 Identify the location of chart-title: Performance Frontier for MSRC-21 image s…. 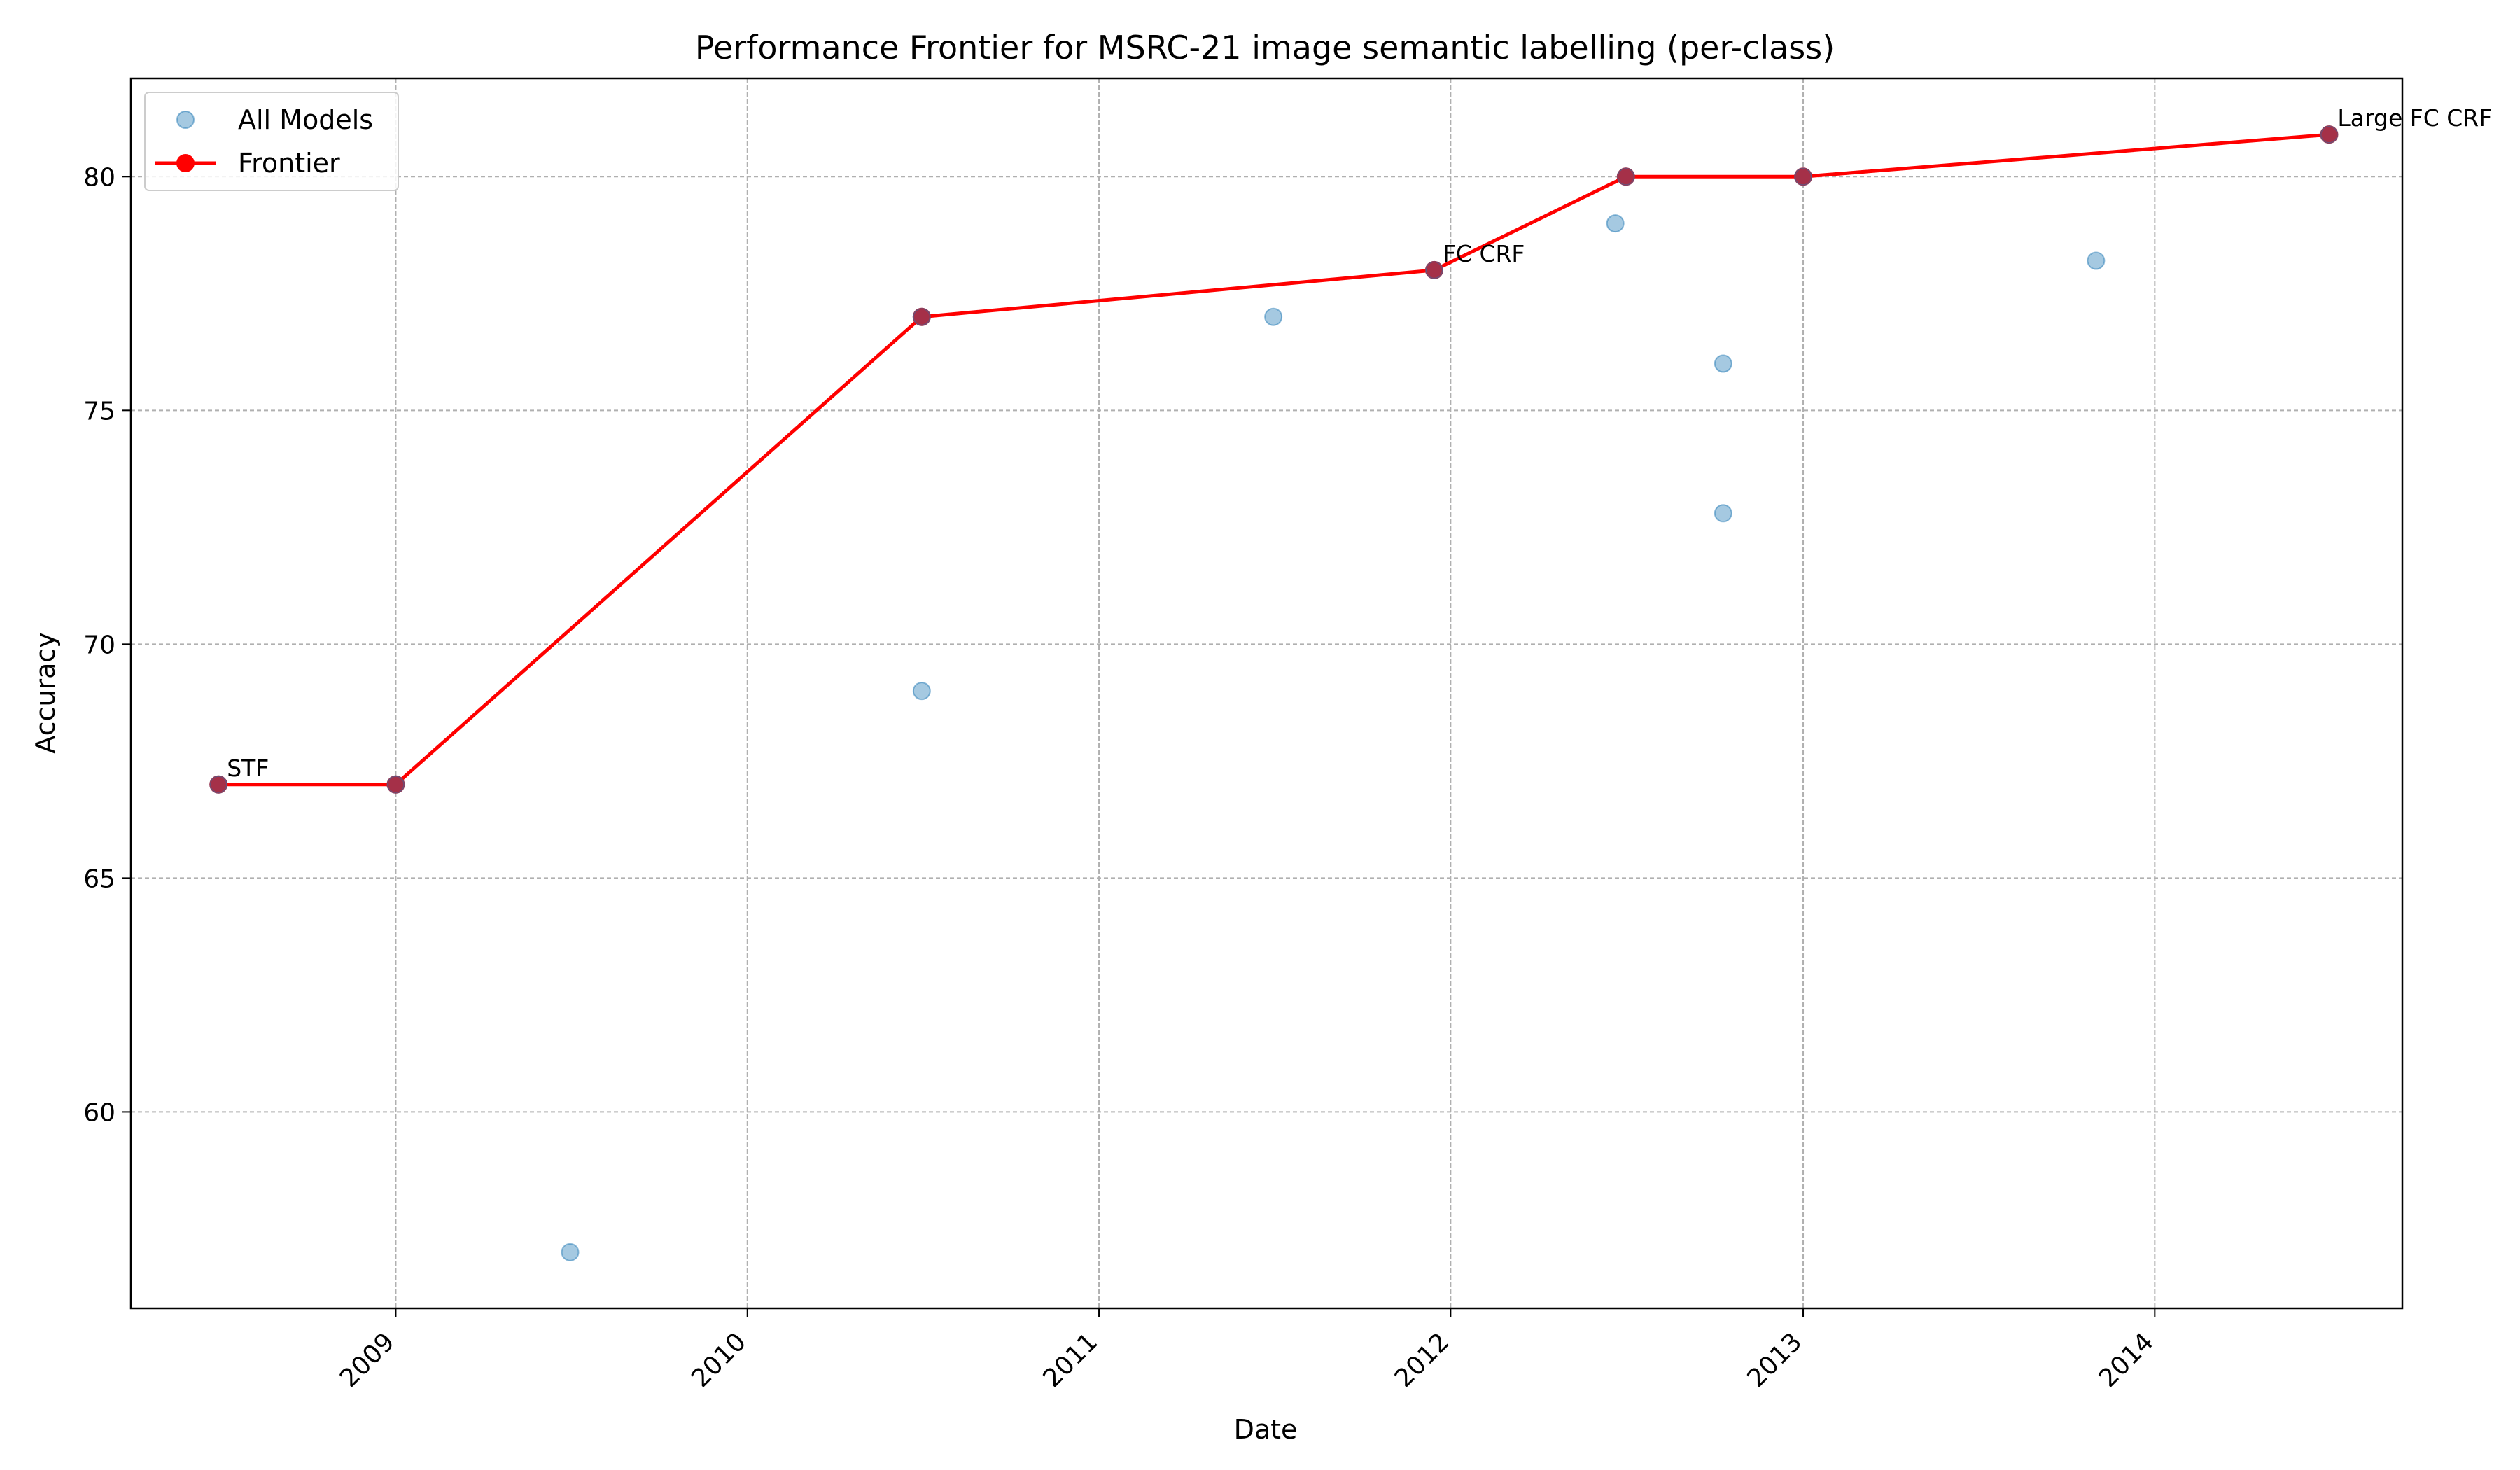
(1265, 47).